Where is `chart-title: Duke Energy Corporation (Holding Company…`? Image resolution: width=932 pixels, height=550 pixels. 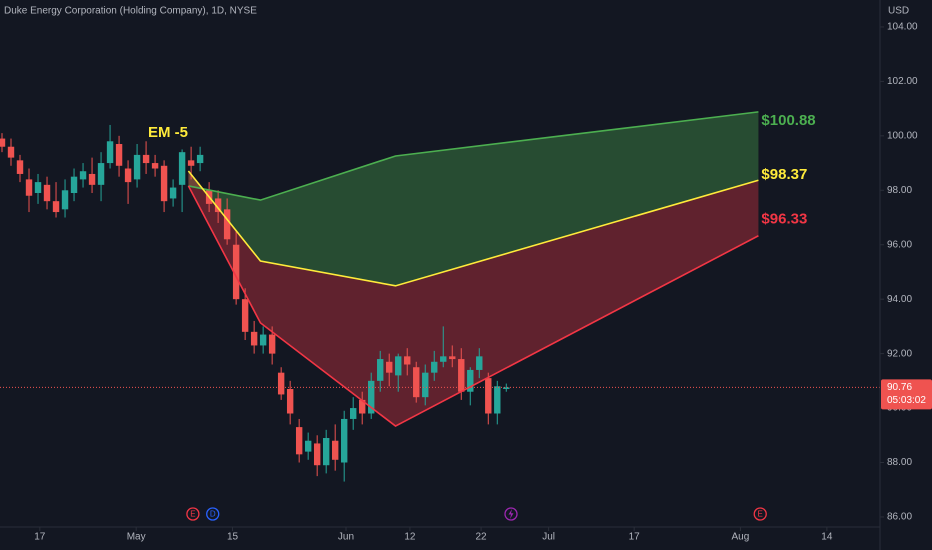 chart-title: Duke Energy Corporation (Holding Company… is located at coordinates (130, 11).